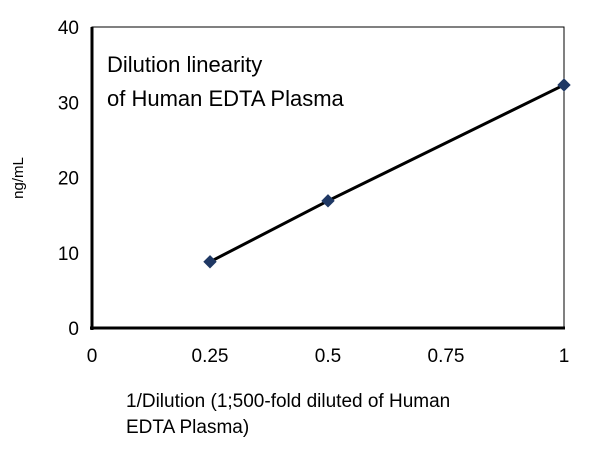  I want to click on y-tick-label: 30, so click(68, 103).